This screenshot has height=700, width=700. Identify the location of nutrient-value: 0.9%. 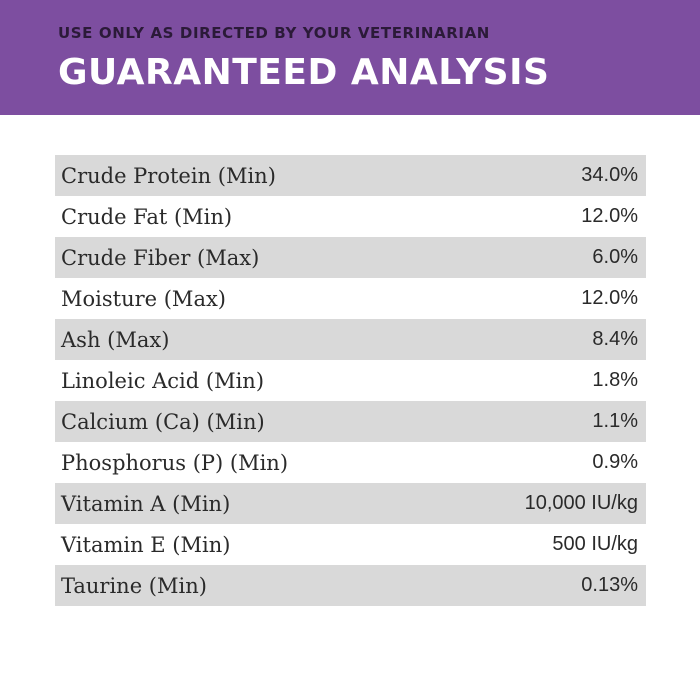
(615, 462).